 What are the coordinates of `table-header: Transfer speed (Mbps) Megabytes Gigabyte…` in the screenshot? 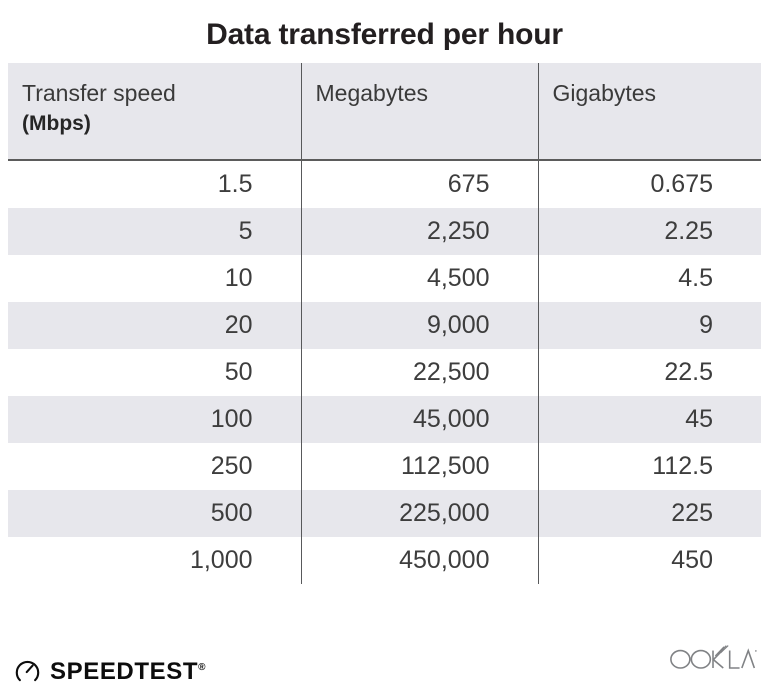 It's located at (384, 112).